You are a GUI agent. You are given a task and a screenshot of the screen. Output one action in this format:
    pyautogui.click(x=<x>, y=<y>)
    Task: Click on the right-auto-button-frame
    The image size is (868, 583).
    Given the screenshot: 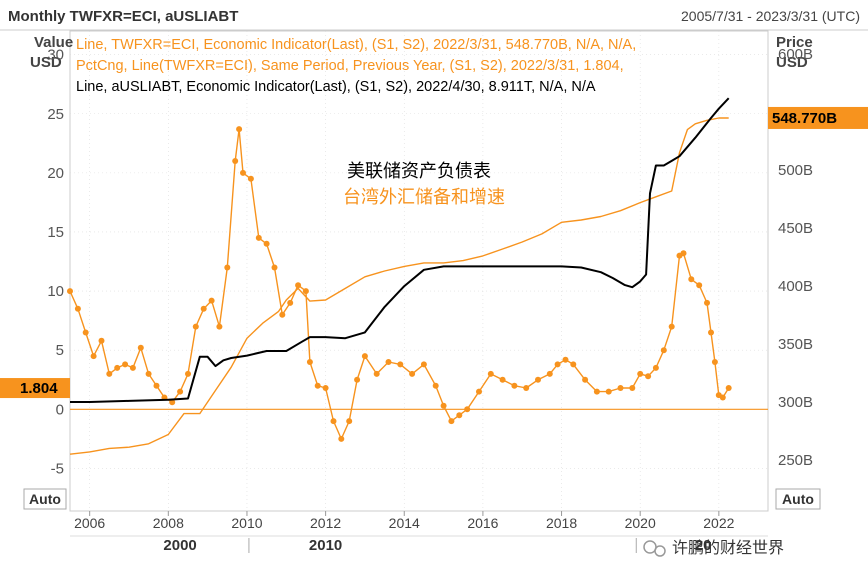 What is the action you would take?
    pyautogui.click(x=798, y=499)
    